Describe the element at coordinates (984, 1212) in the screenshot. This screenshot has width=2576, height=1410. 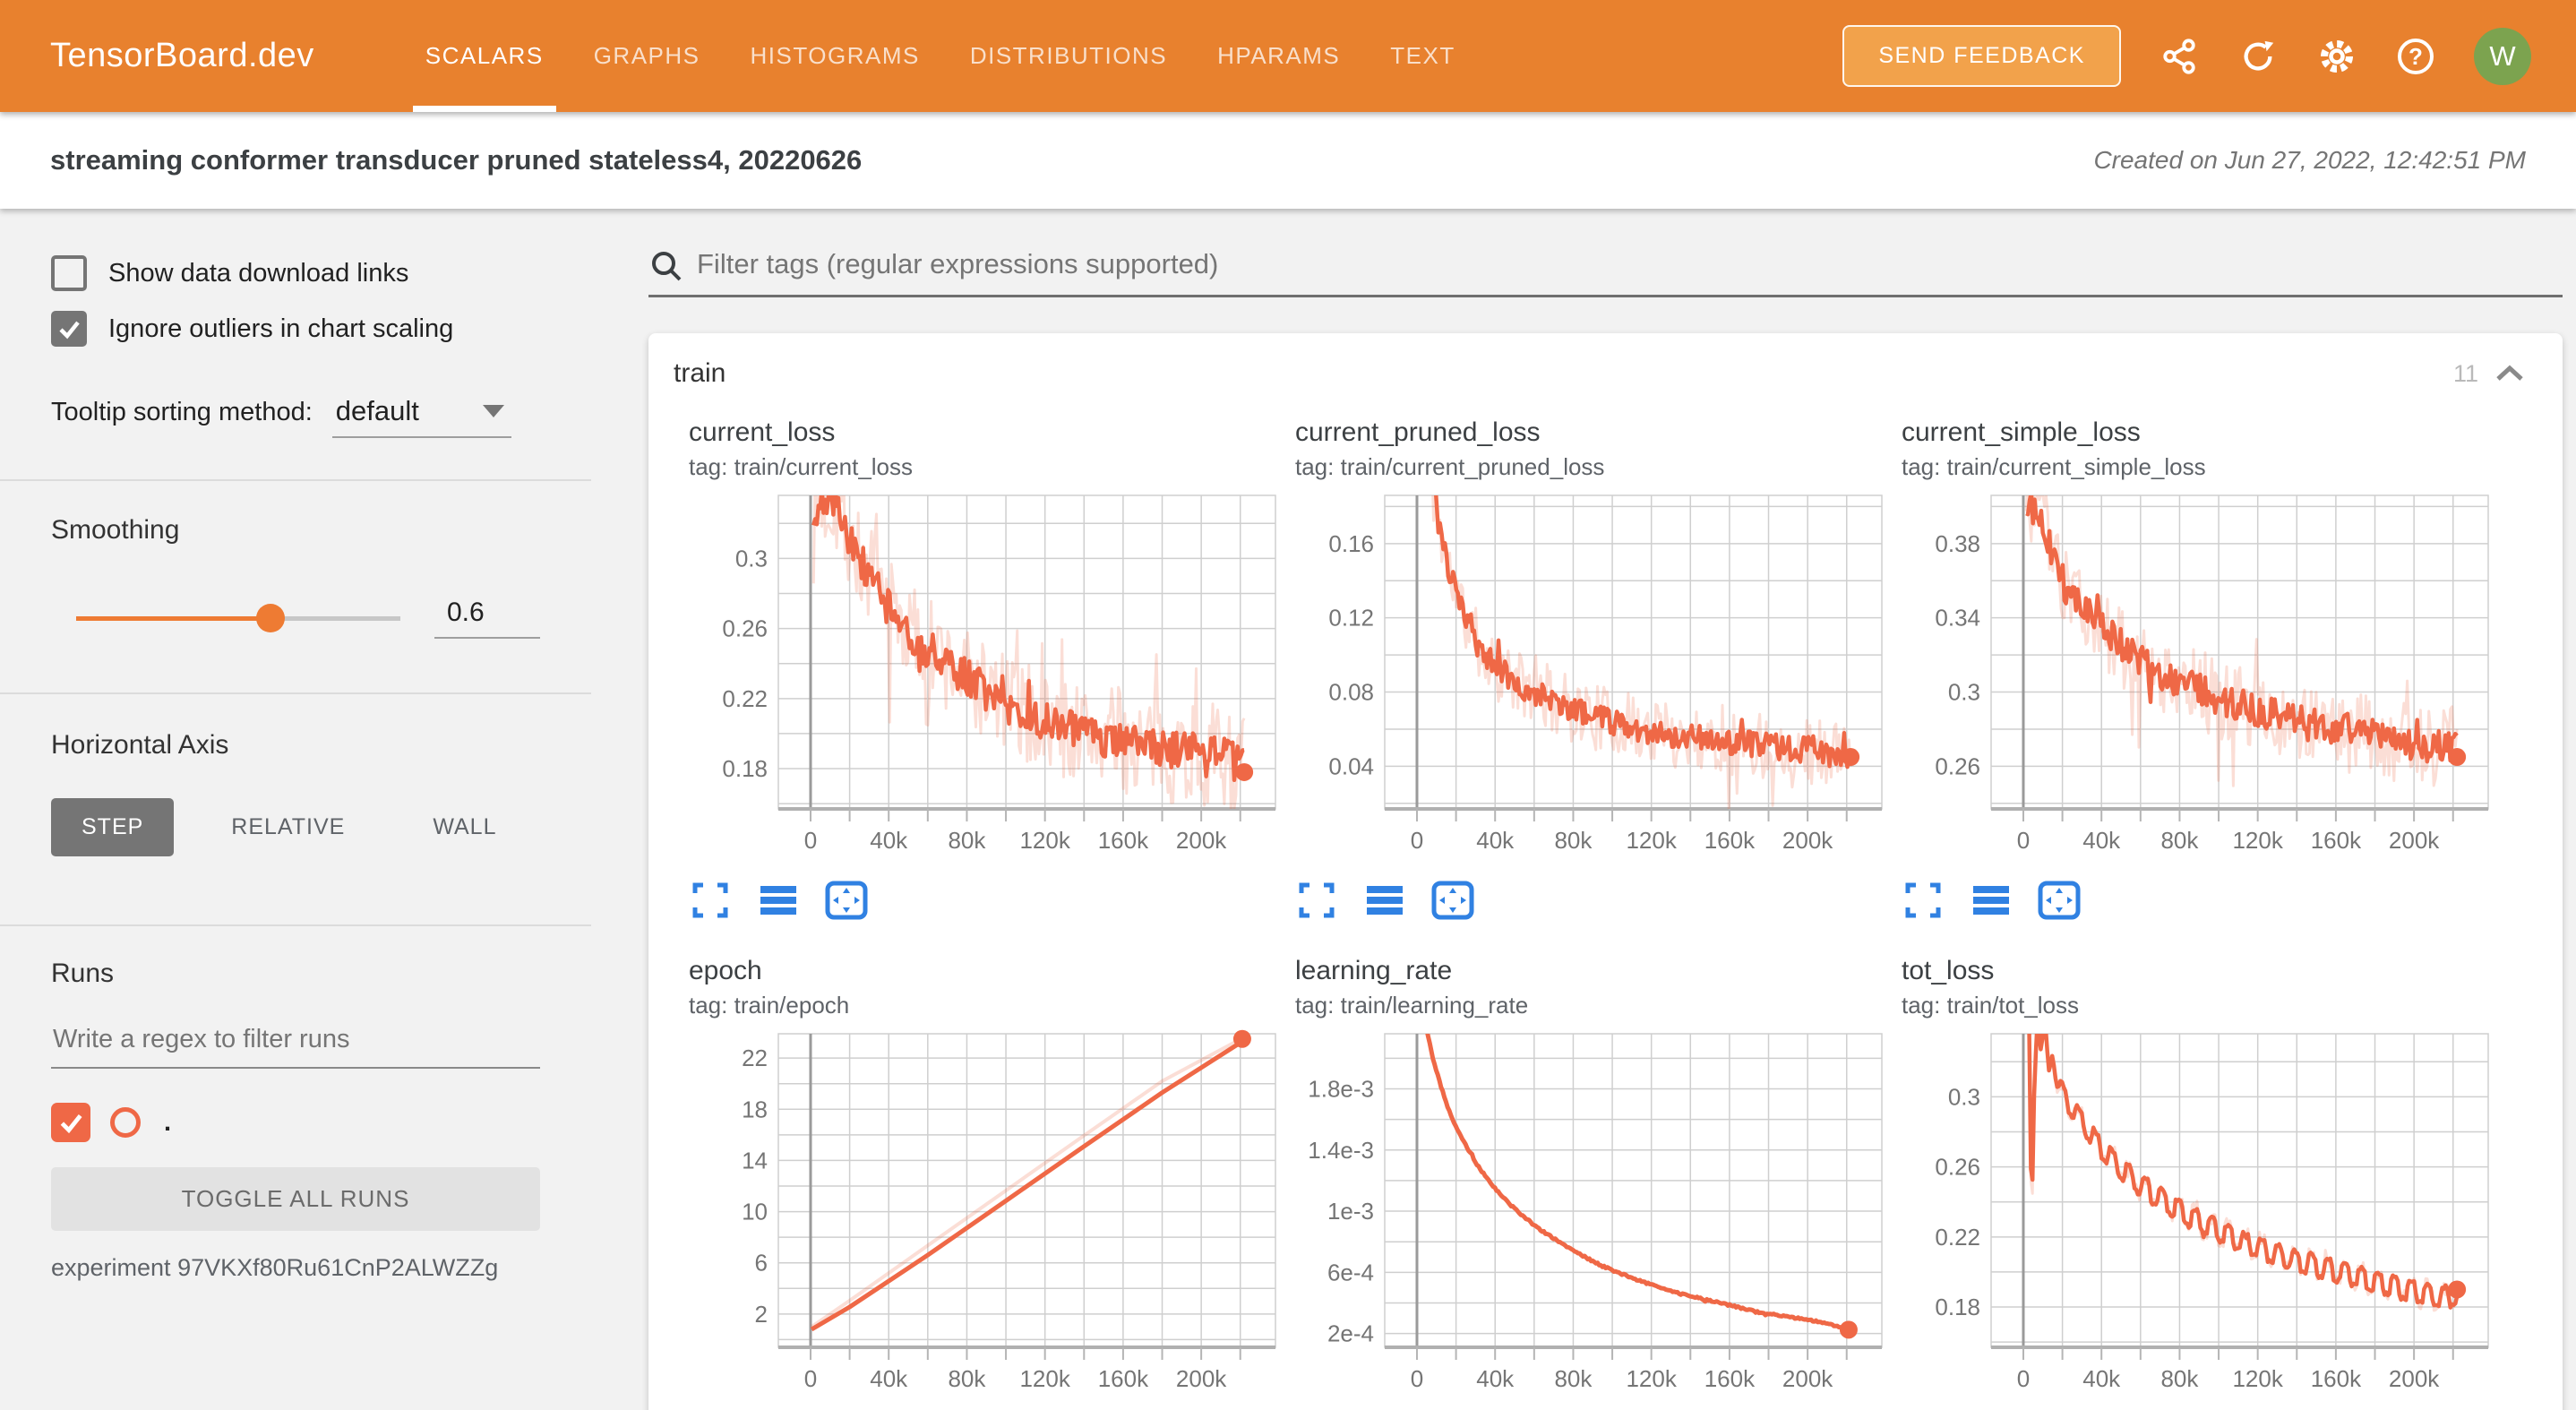
I see `chart-plot: 2 6 10 14 18 22 0 40k 80k 120k 160k 200k` at that location.